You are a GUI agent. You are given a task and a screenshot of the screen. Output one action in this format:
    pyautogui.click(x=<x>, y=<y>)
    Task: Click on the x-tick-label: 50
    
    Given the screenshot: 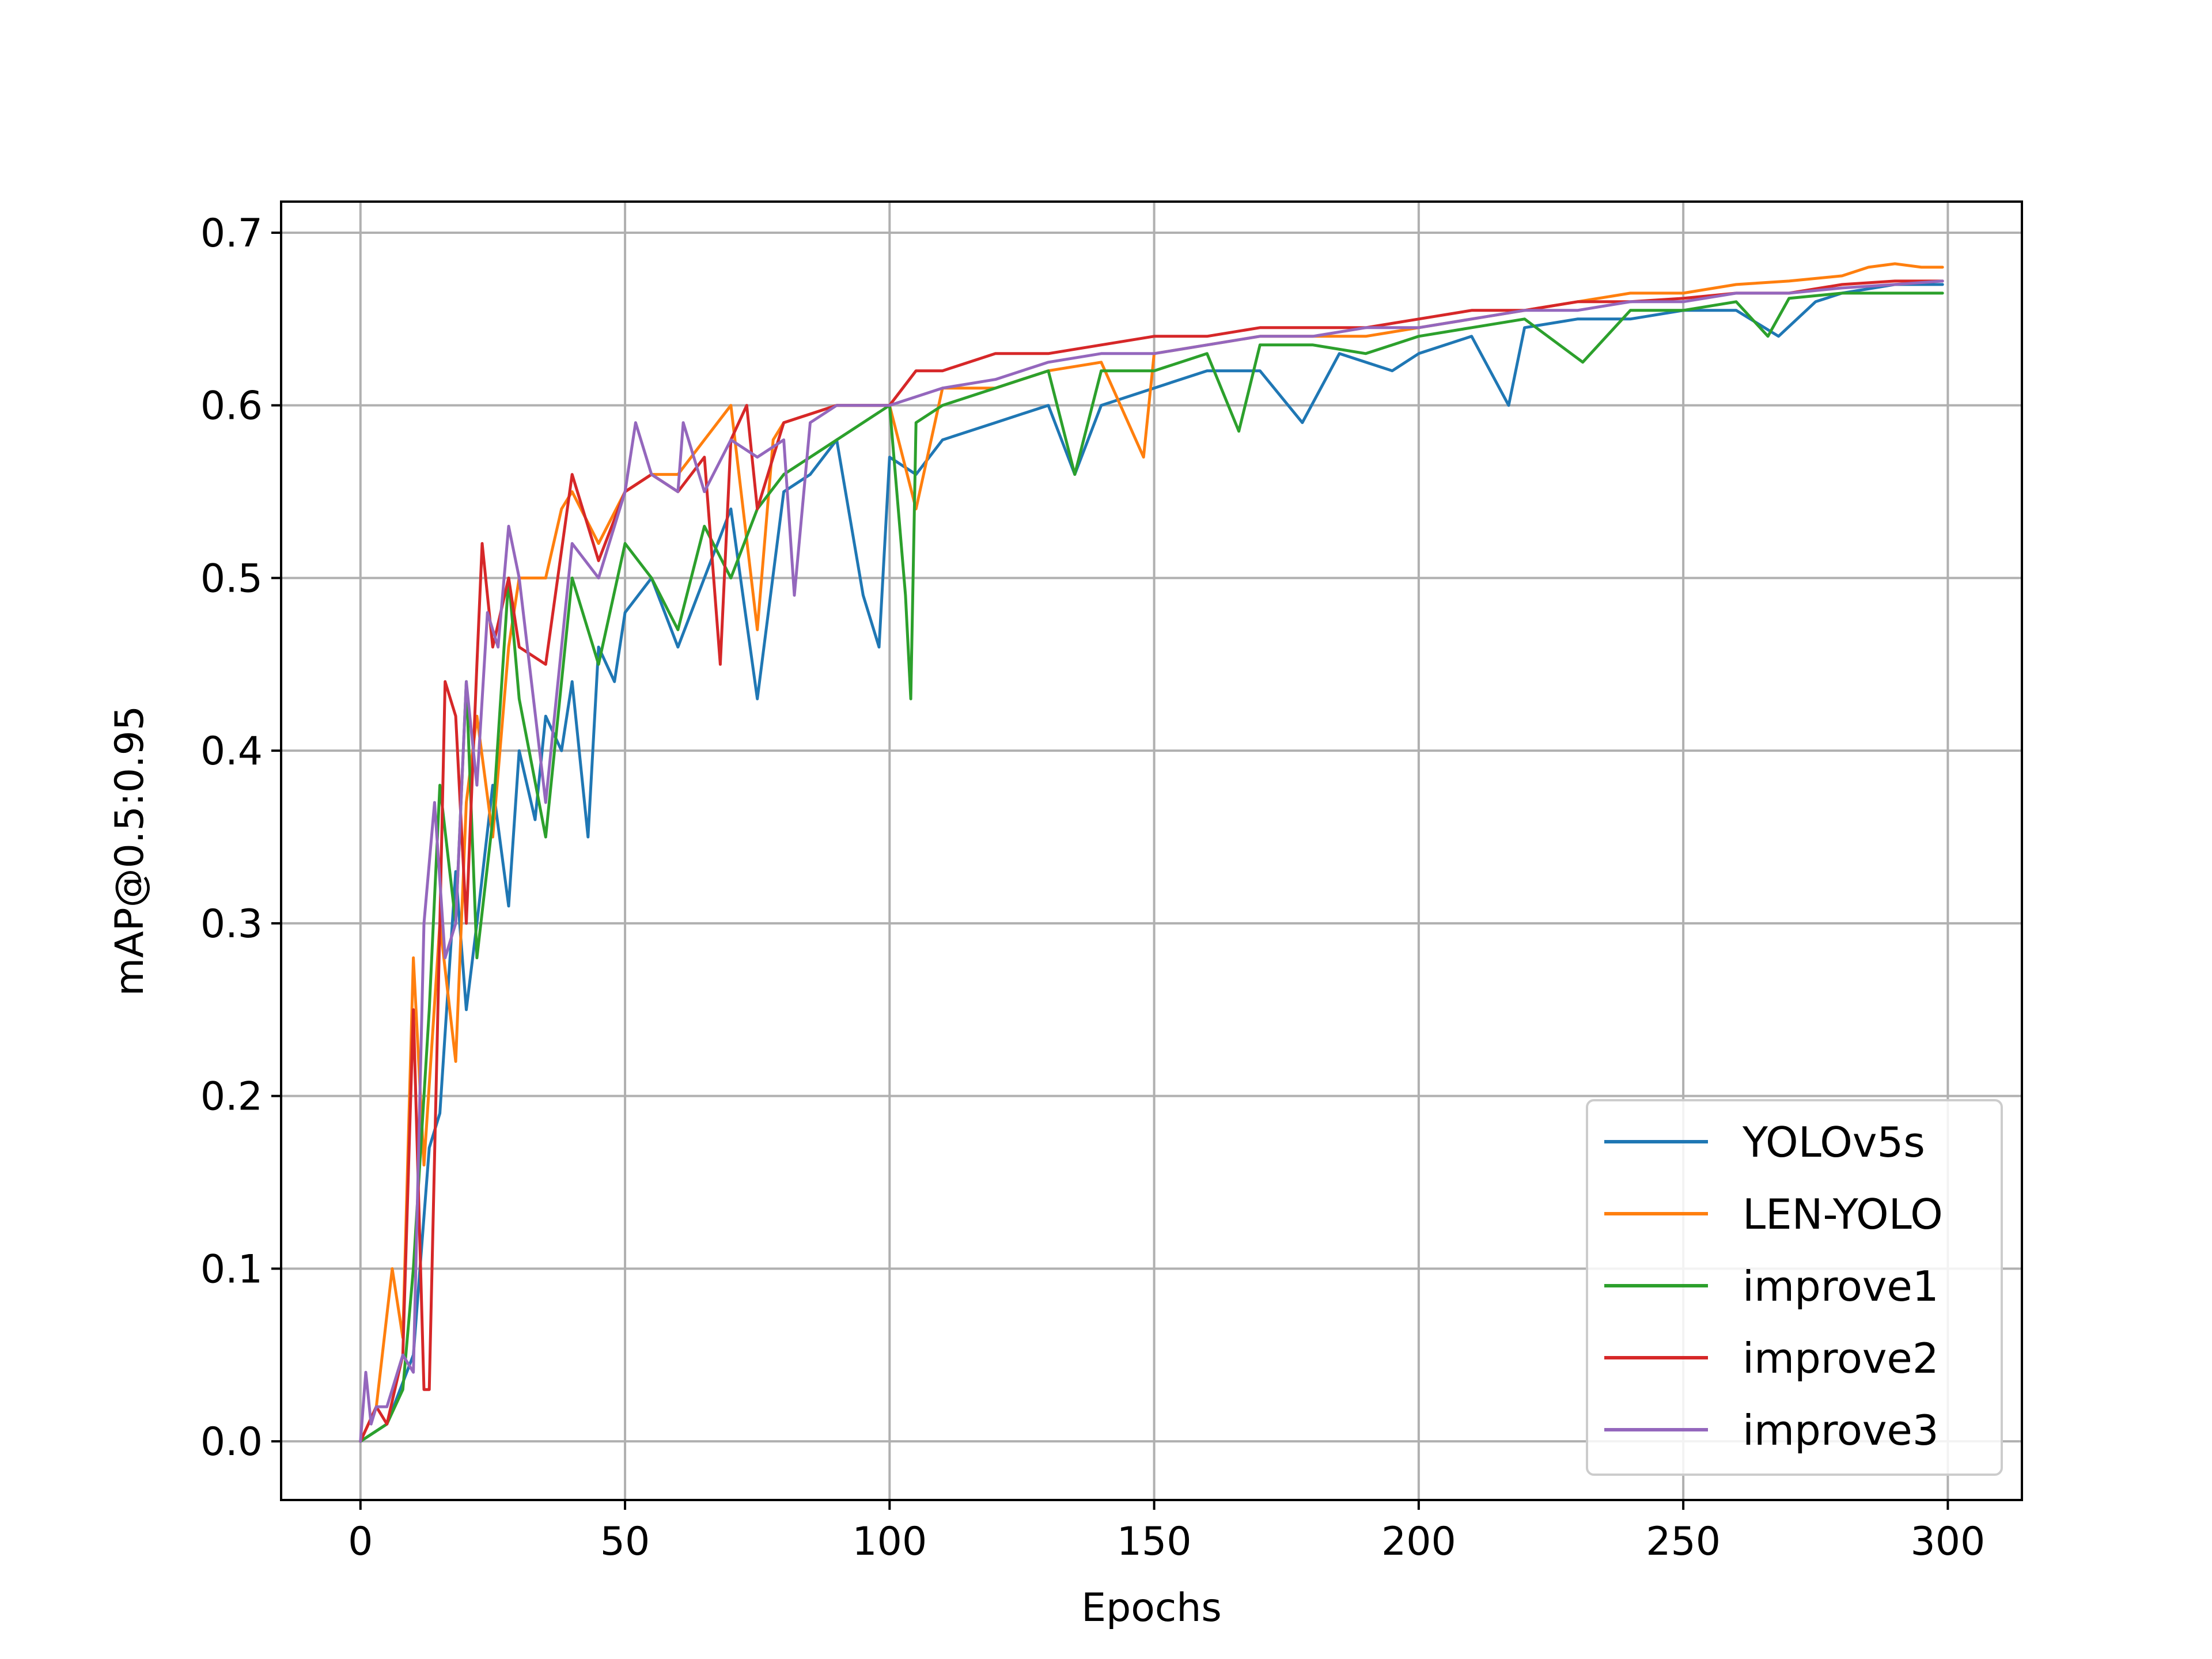 What is the action you would take?
    pyautogui.click(x=625, y=1542)
    